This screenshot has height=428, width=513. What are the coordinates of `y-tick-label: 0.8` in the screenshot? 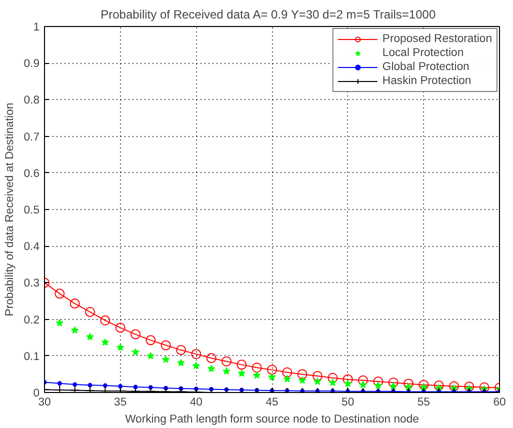 It's located at (32, 100).